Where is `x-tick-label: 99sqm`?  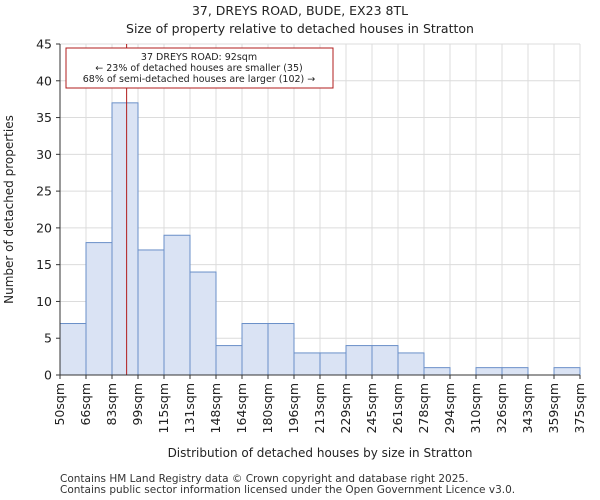
x-tick-label: 99sqm is located at coordinates (137, 404).